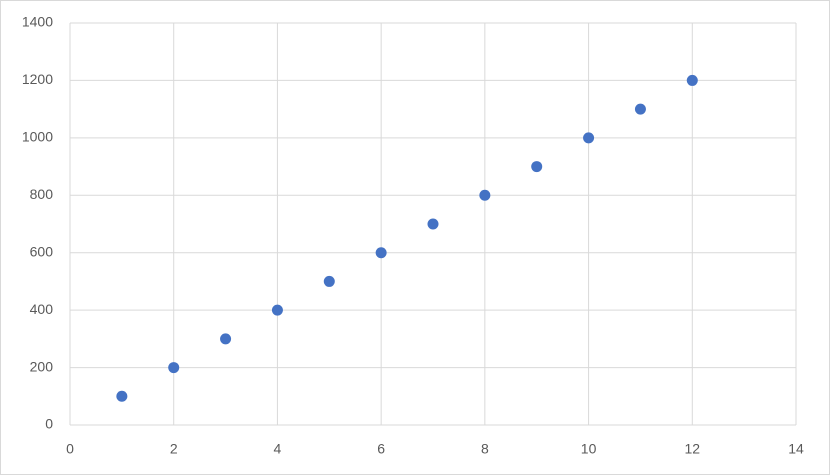 The height and width of the screenshot is (475, 830). Describe the element at coordinates (42, 251) in the screenshot. I see `y-tick-label: 600` at that location.